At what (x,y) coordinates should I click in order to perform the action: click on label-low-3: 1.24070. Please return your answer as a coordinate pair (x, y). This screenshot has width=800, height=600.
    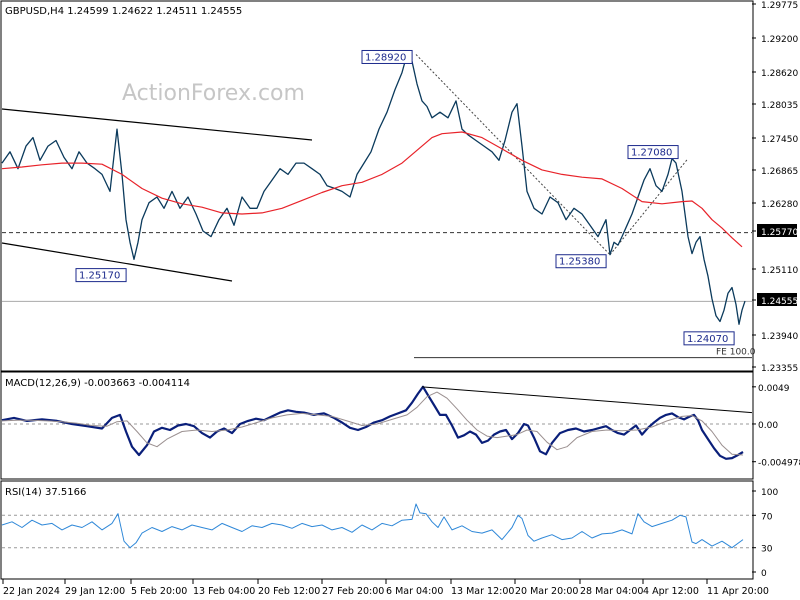
    Looking at the image, I should click on (707, 339).